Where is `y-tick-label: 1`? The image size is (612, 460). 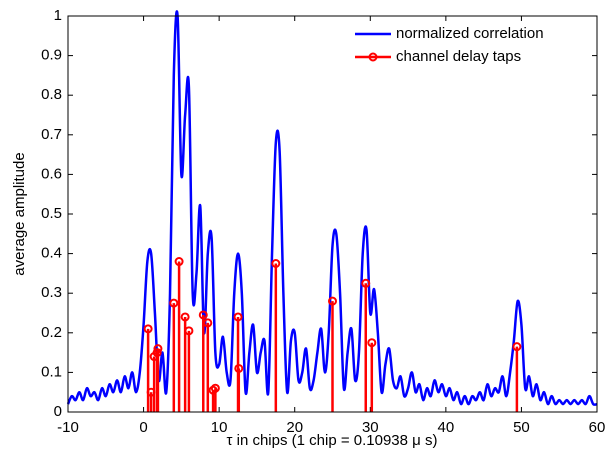
y-tick-label: 1 is located at coordinates (58, 15).